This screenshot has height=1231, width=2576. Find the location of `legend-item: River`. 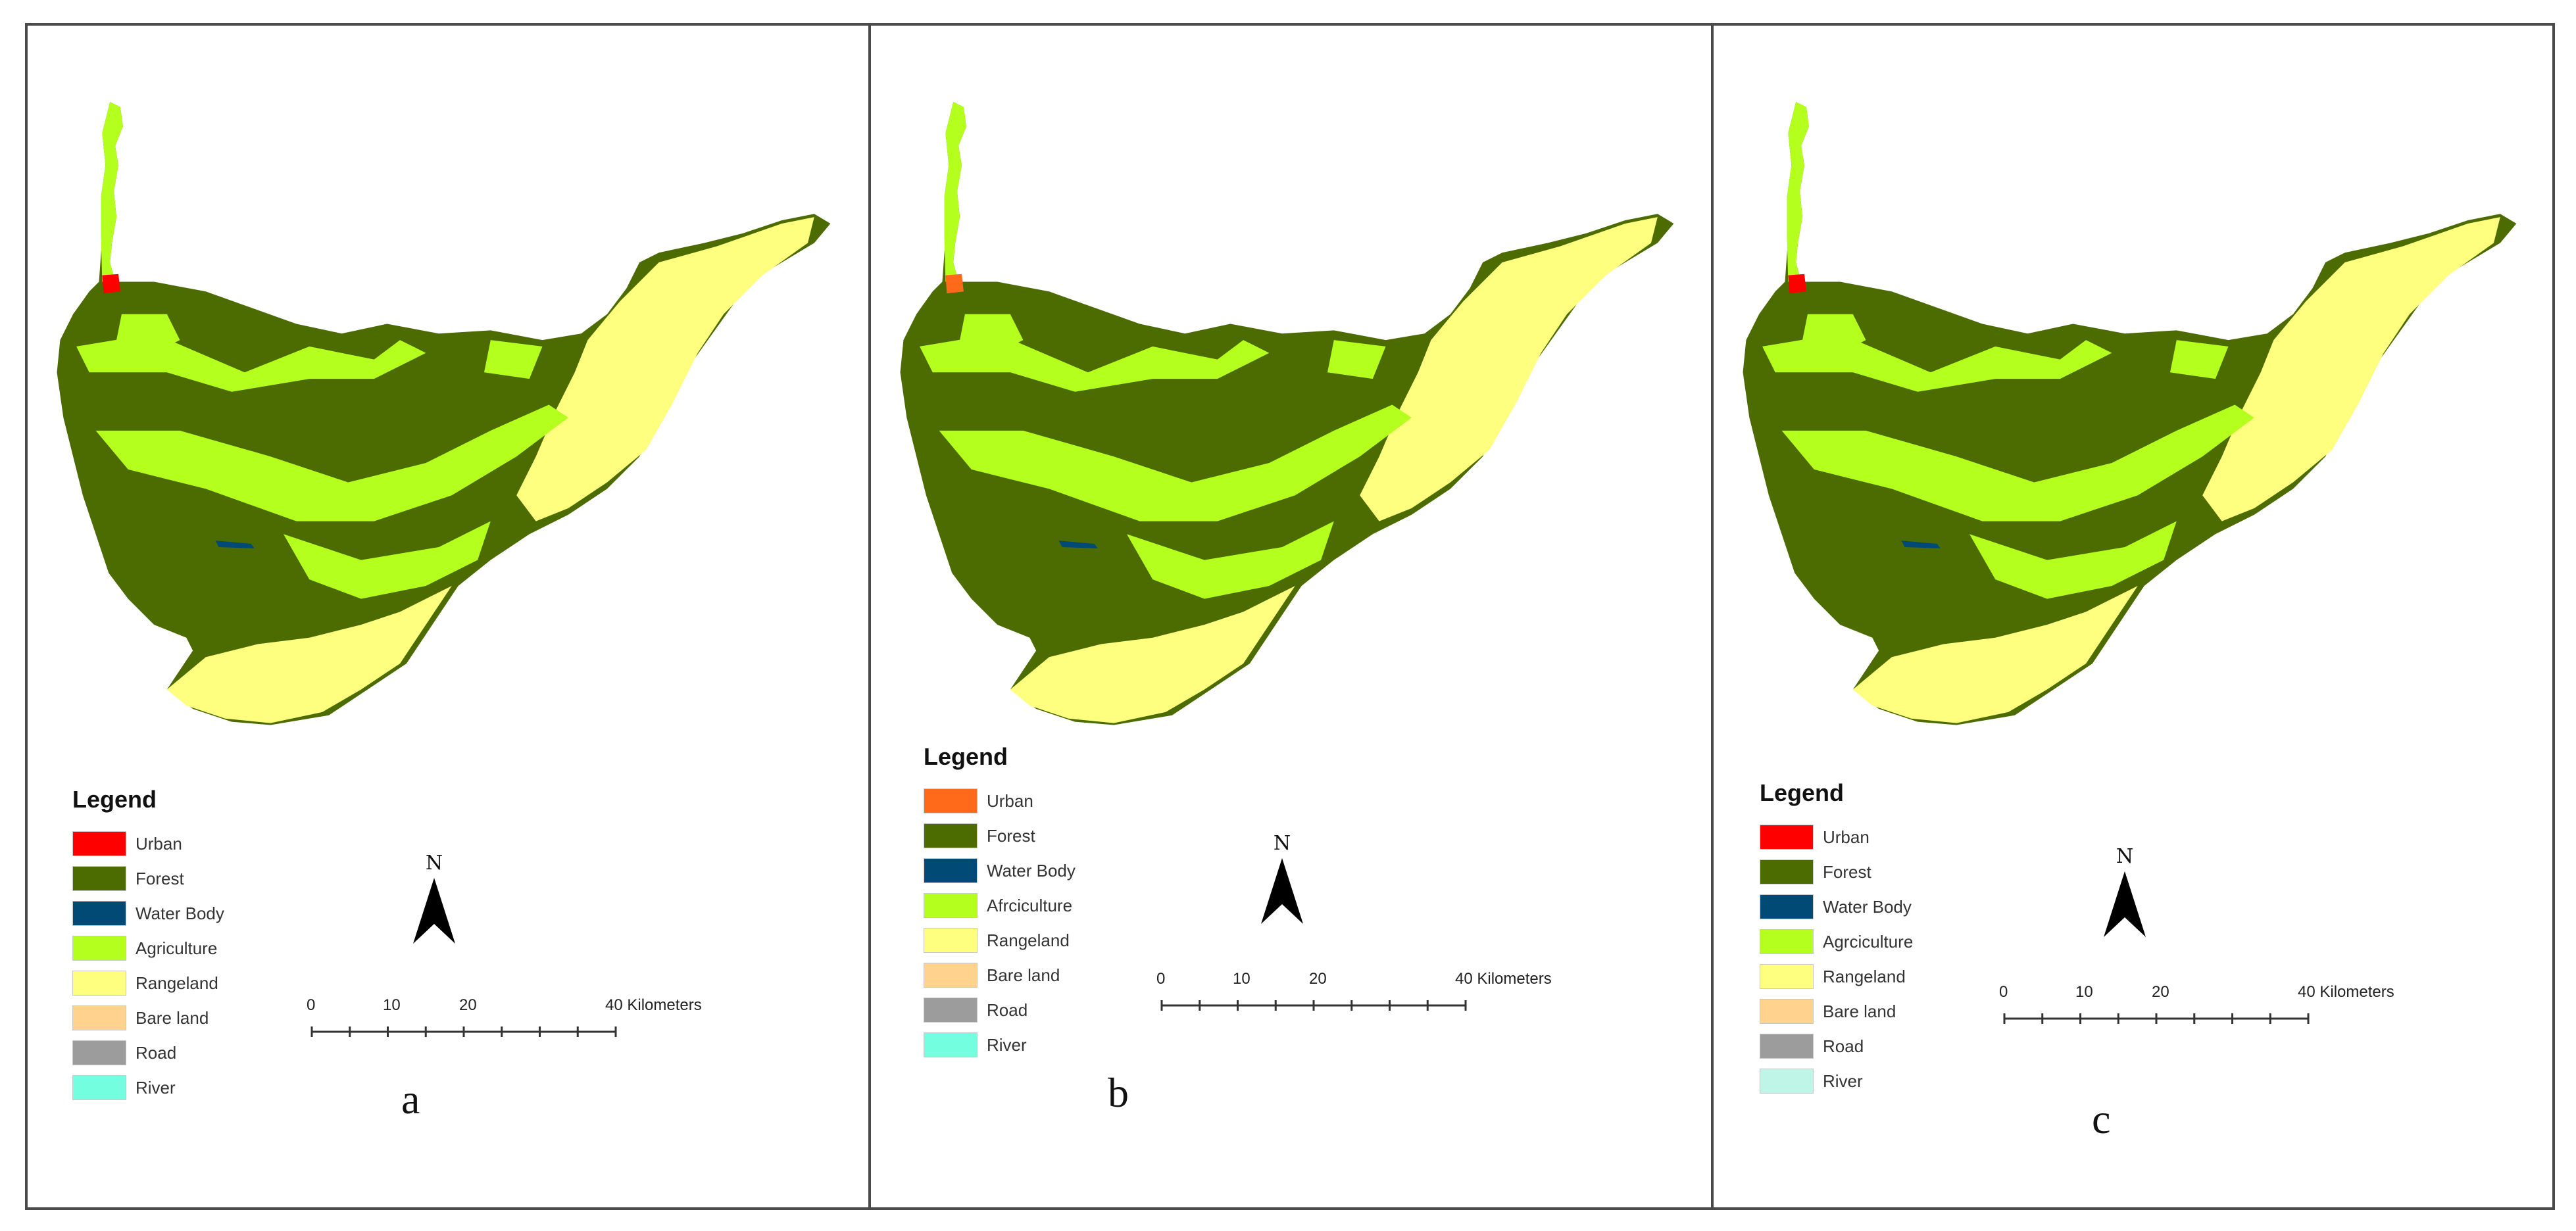

legend-item: River is located at coordinates (124, 1087).